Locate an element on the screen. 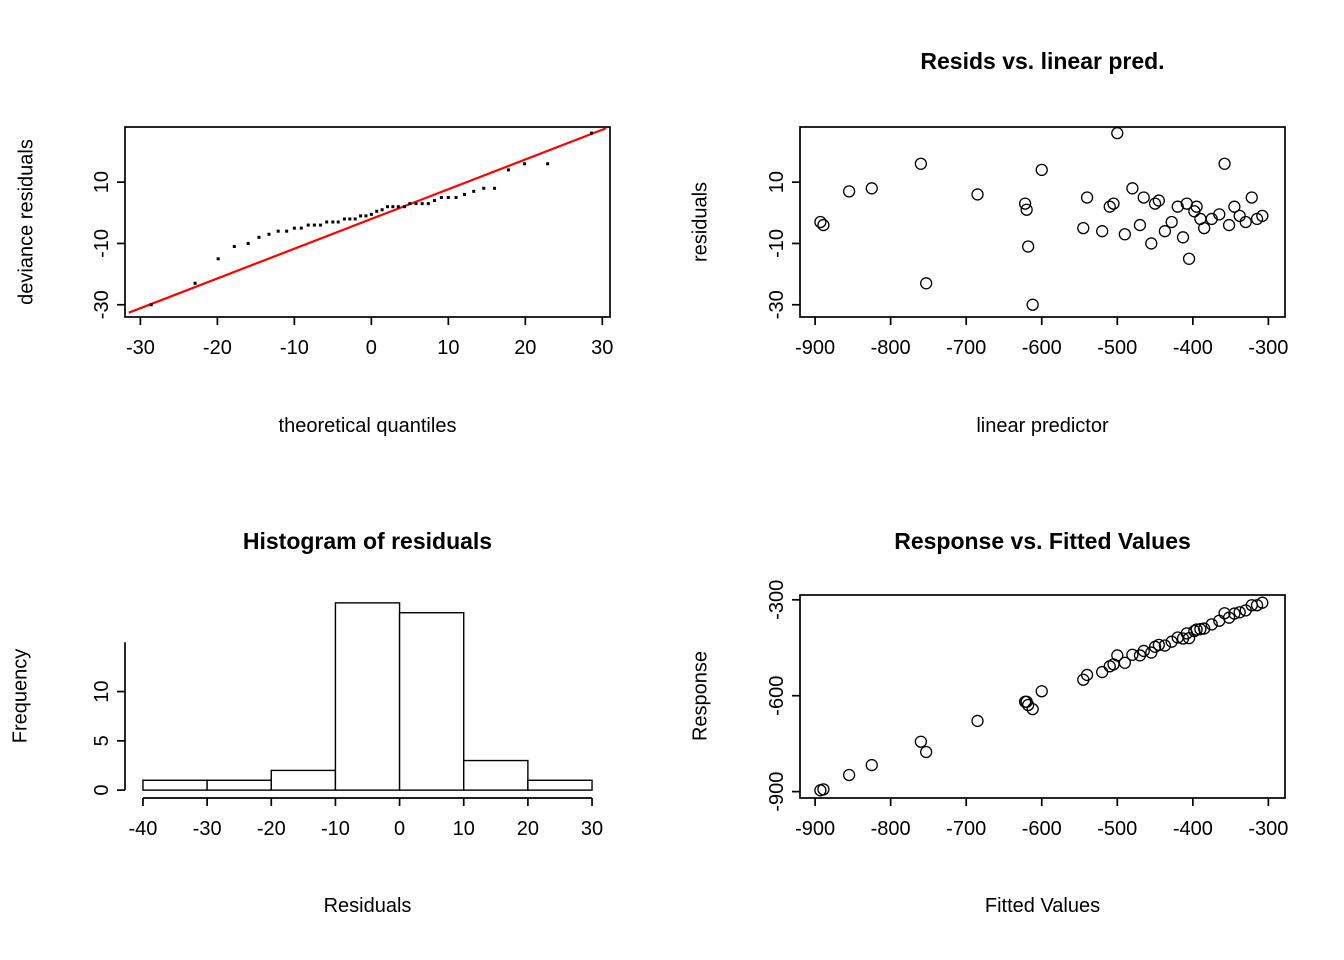  response-x-axis-label: Fitted Values is located at coordinates (1042, 906).